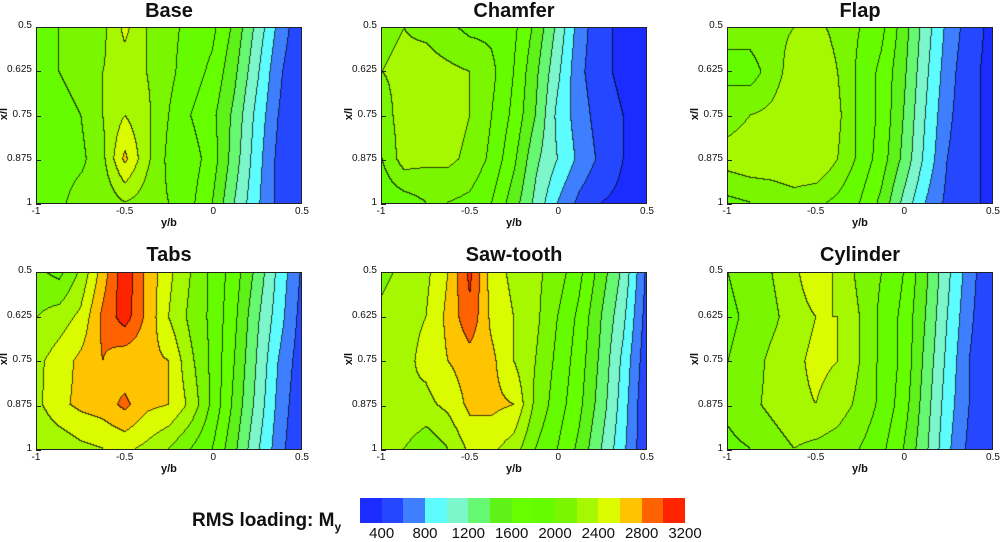 The width and height of the screenshot is (1000, 542). I want to click on panel-title: Base, so click(169, 11).